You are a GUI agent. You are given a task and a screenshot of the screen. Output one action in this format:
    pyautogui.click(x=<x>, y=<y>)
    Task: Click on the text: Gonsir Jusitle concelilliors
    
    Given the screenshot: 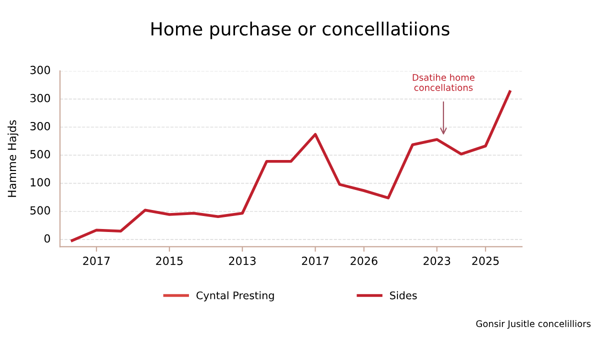 What is the action you would take?
    pyautogui.click(x=533, y=324)
    